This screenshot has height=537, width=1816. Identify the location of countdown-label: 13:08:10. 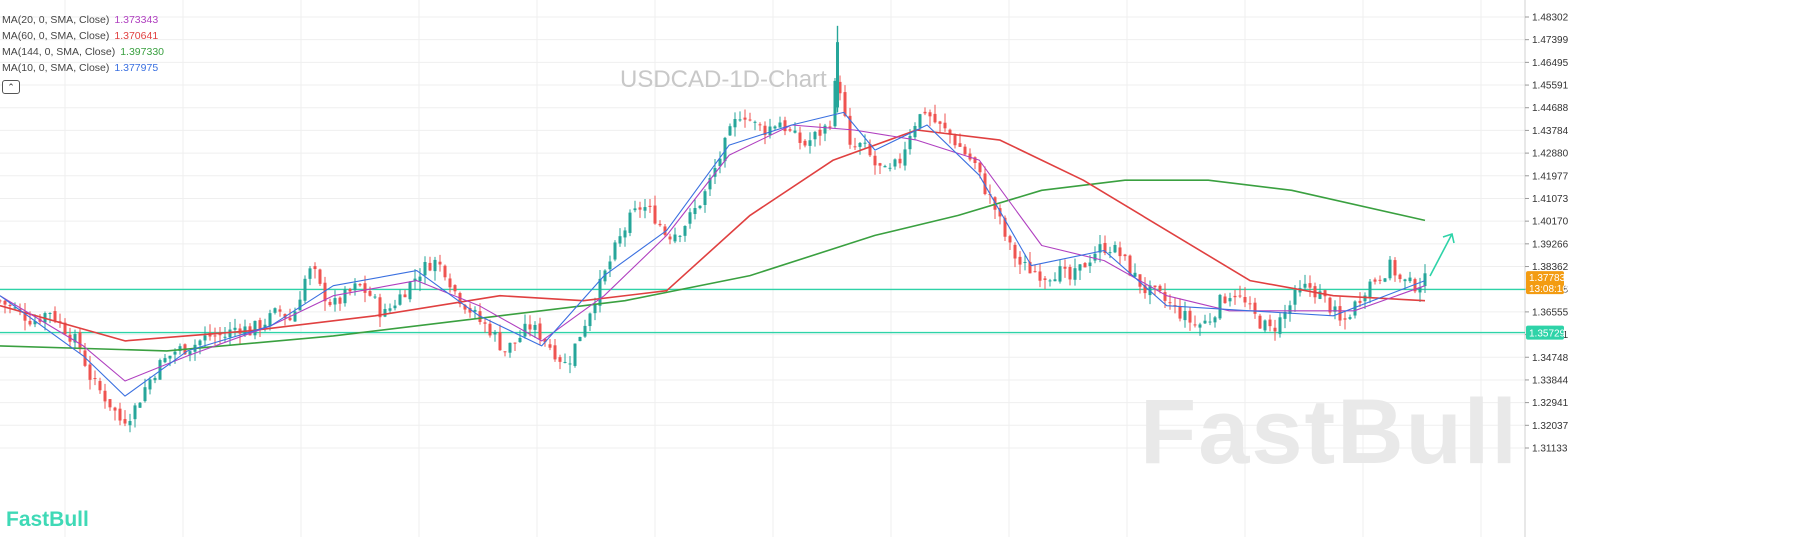
(1548, 289).